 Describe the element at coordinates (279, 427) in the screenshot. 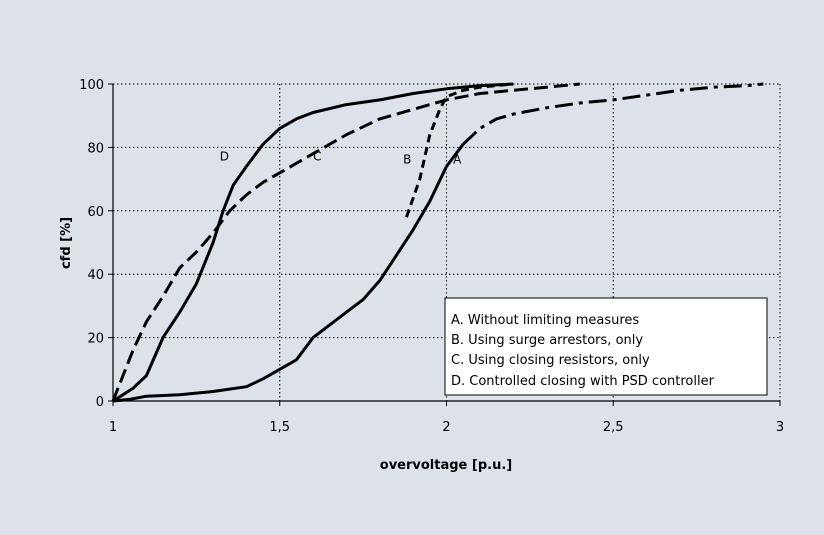

I see `x-tick-label: 1,5` at that location.